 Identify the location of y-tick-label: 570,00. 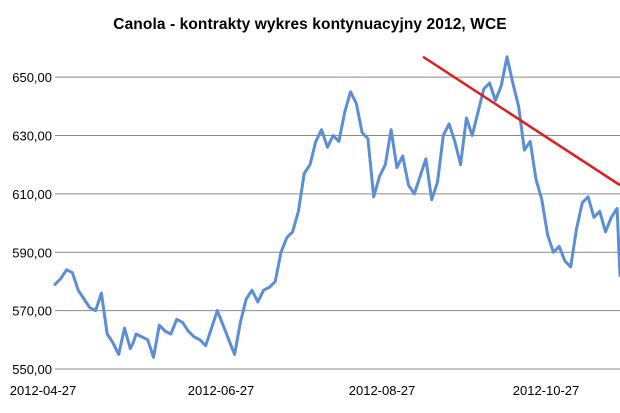
(32, 311).